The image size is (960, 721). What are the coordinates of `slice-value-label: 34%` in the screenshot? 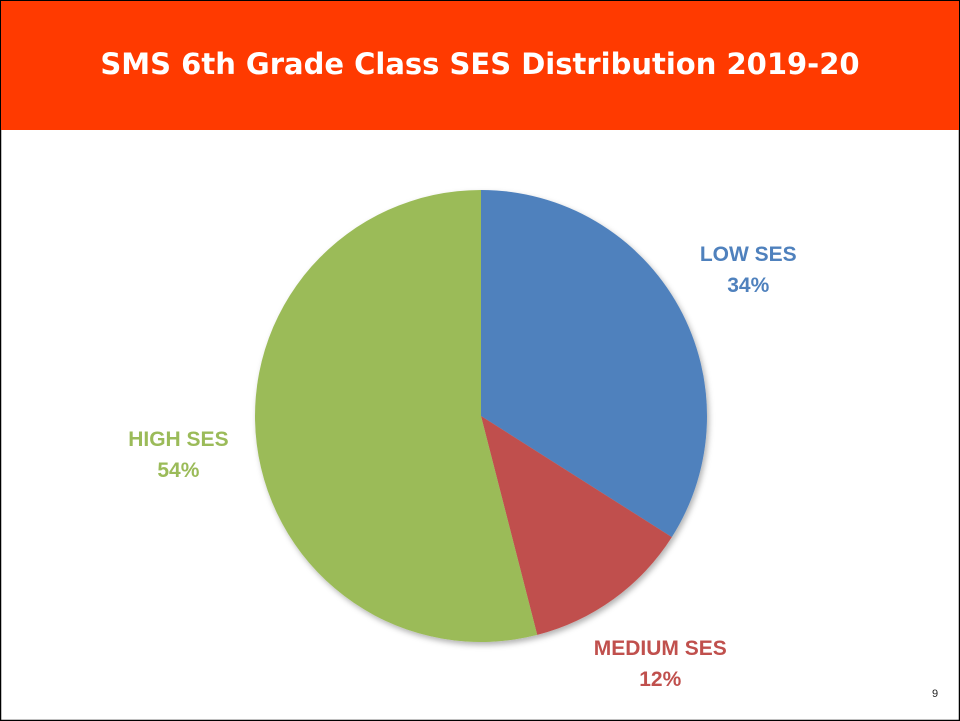 It's located at (748, 285).